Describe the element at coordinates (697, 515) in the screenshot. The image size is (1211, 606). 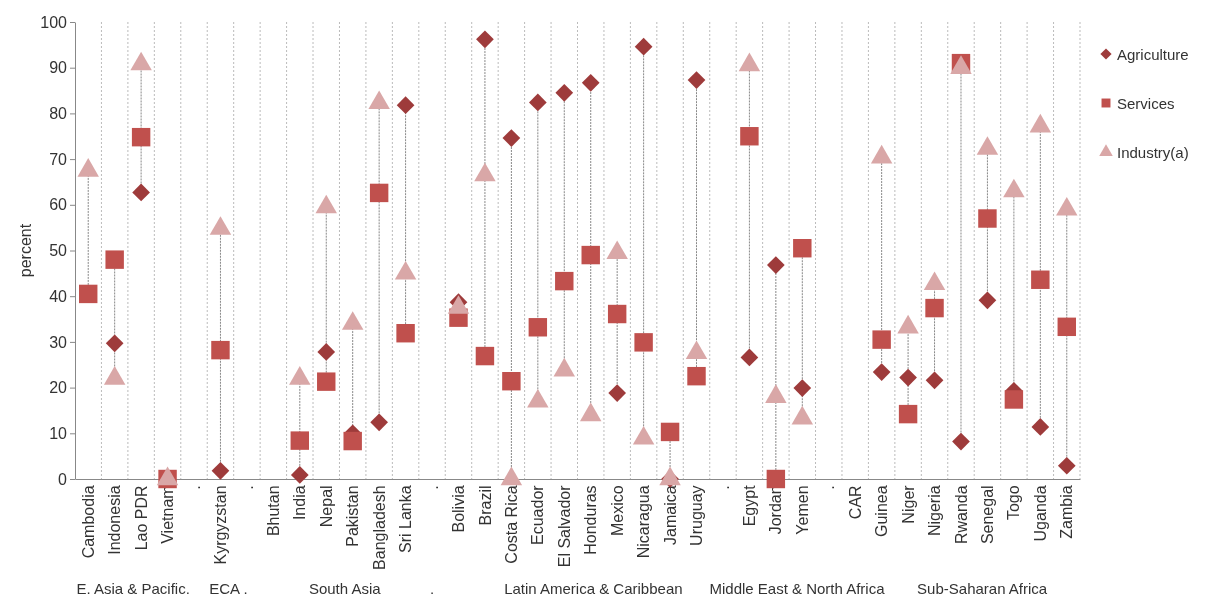
I see `x-tick-label: Uruguay` at that location.